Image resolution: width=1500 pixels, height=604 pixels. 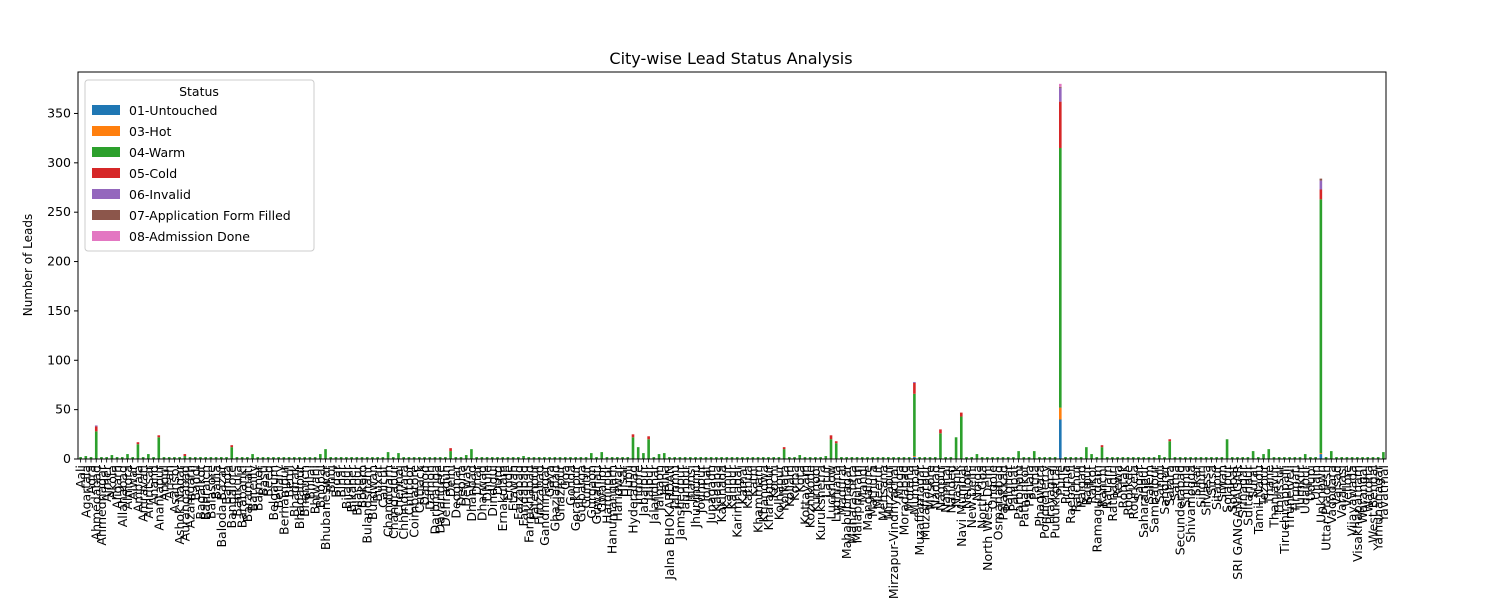 What do you see at coordinates (487, 483) in the screenshot?
I see `x-tick-label: Dhule` at bounding box center [487, 483].